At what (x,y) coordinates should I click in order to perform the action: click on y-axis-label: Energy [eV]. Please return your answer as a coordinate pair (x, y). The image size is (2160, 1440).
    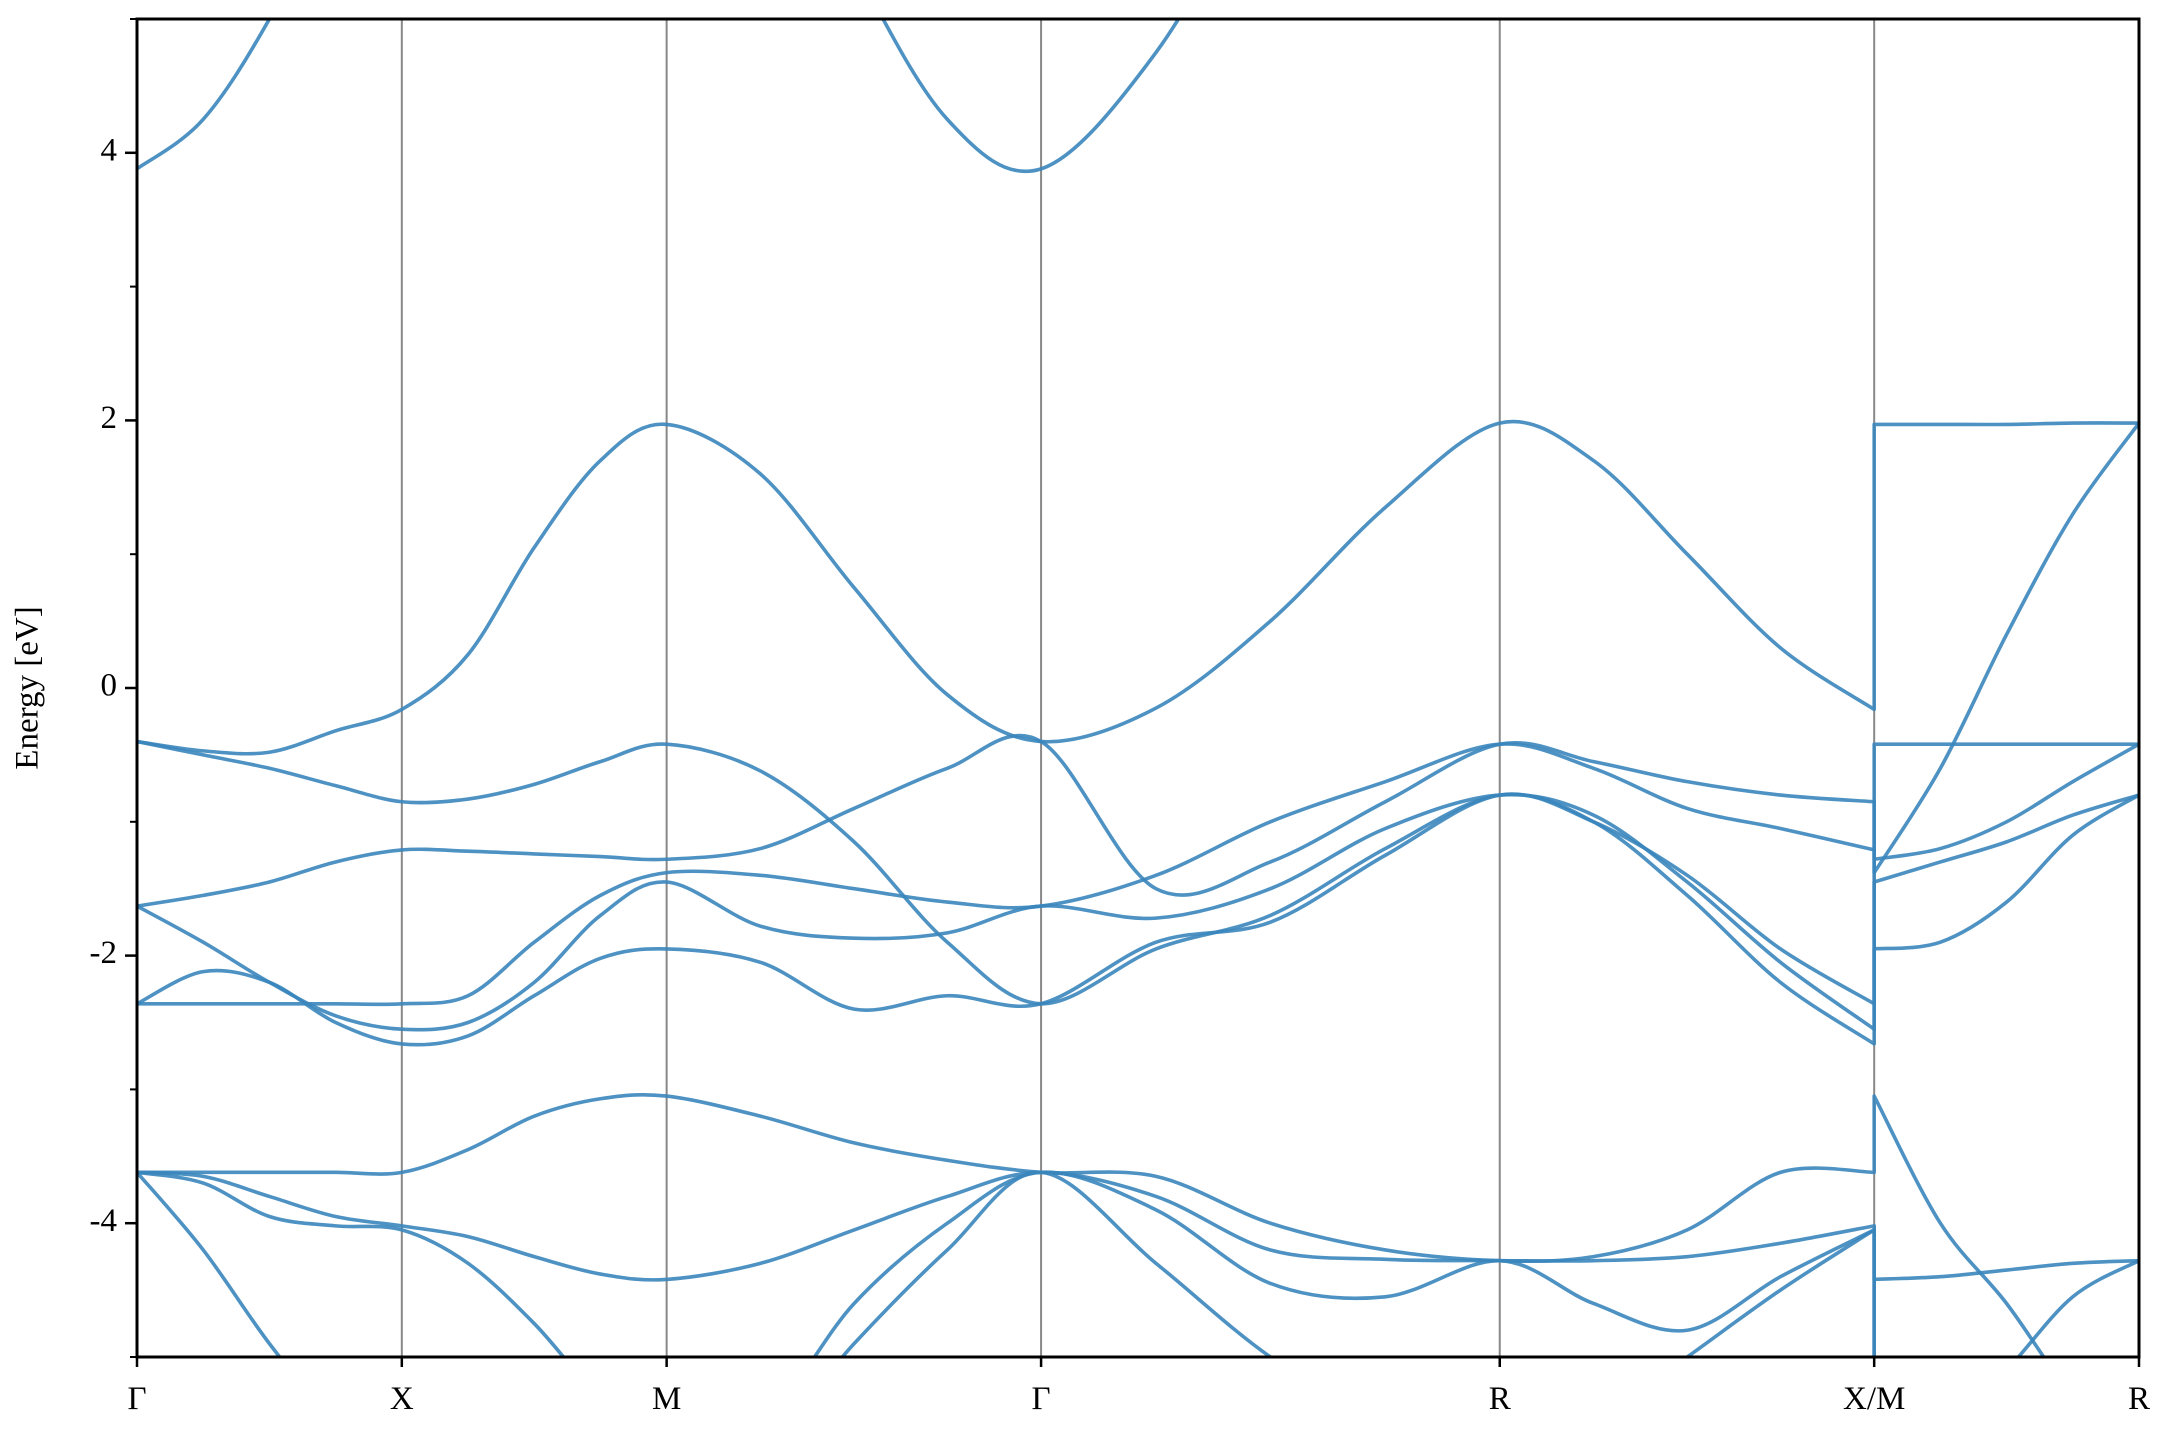
    Looking at the image, I should click on (28, 687).